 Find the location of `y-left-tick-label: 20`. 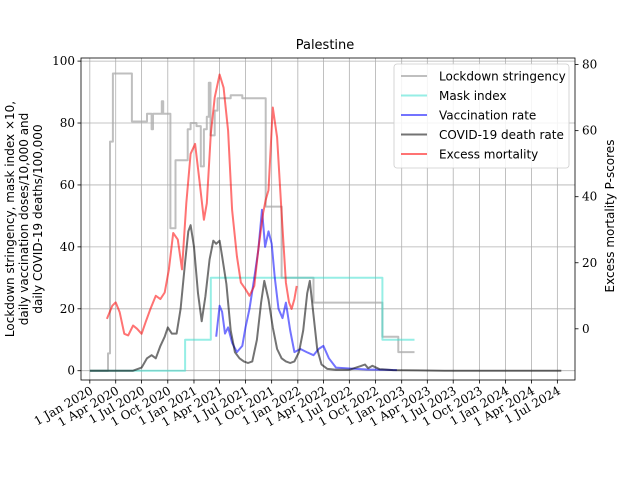

y-left-tick-label: 20 is located at coordinates (67, 309).